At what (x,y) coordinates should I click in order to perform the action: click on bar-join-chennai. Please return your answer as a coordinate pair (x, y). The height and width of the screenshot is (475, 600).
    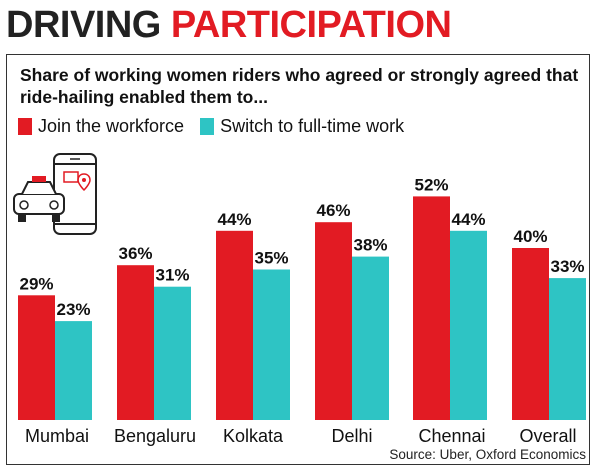
    Looking at the image, I should click on (431, 308).